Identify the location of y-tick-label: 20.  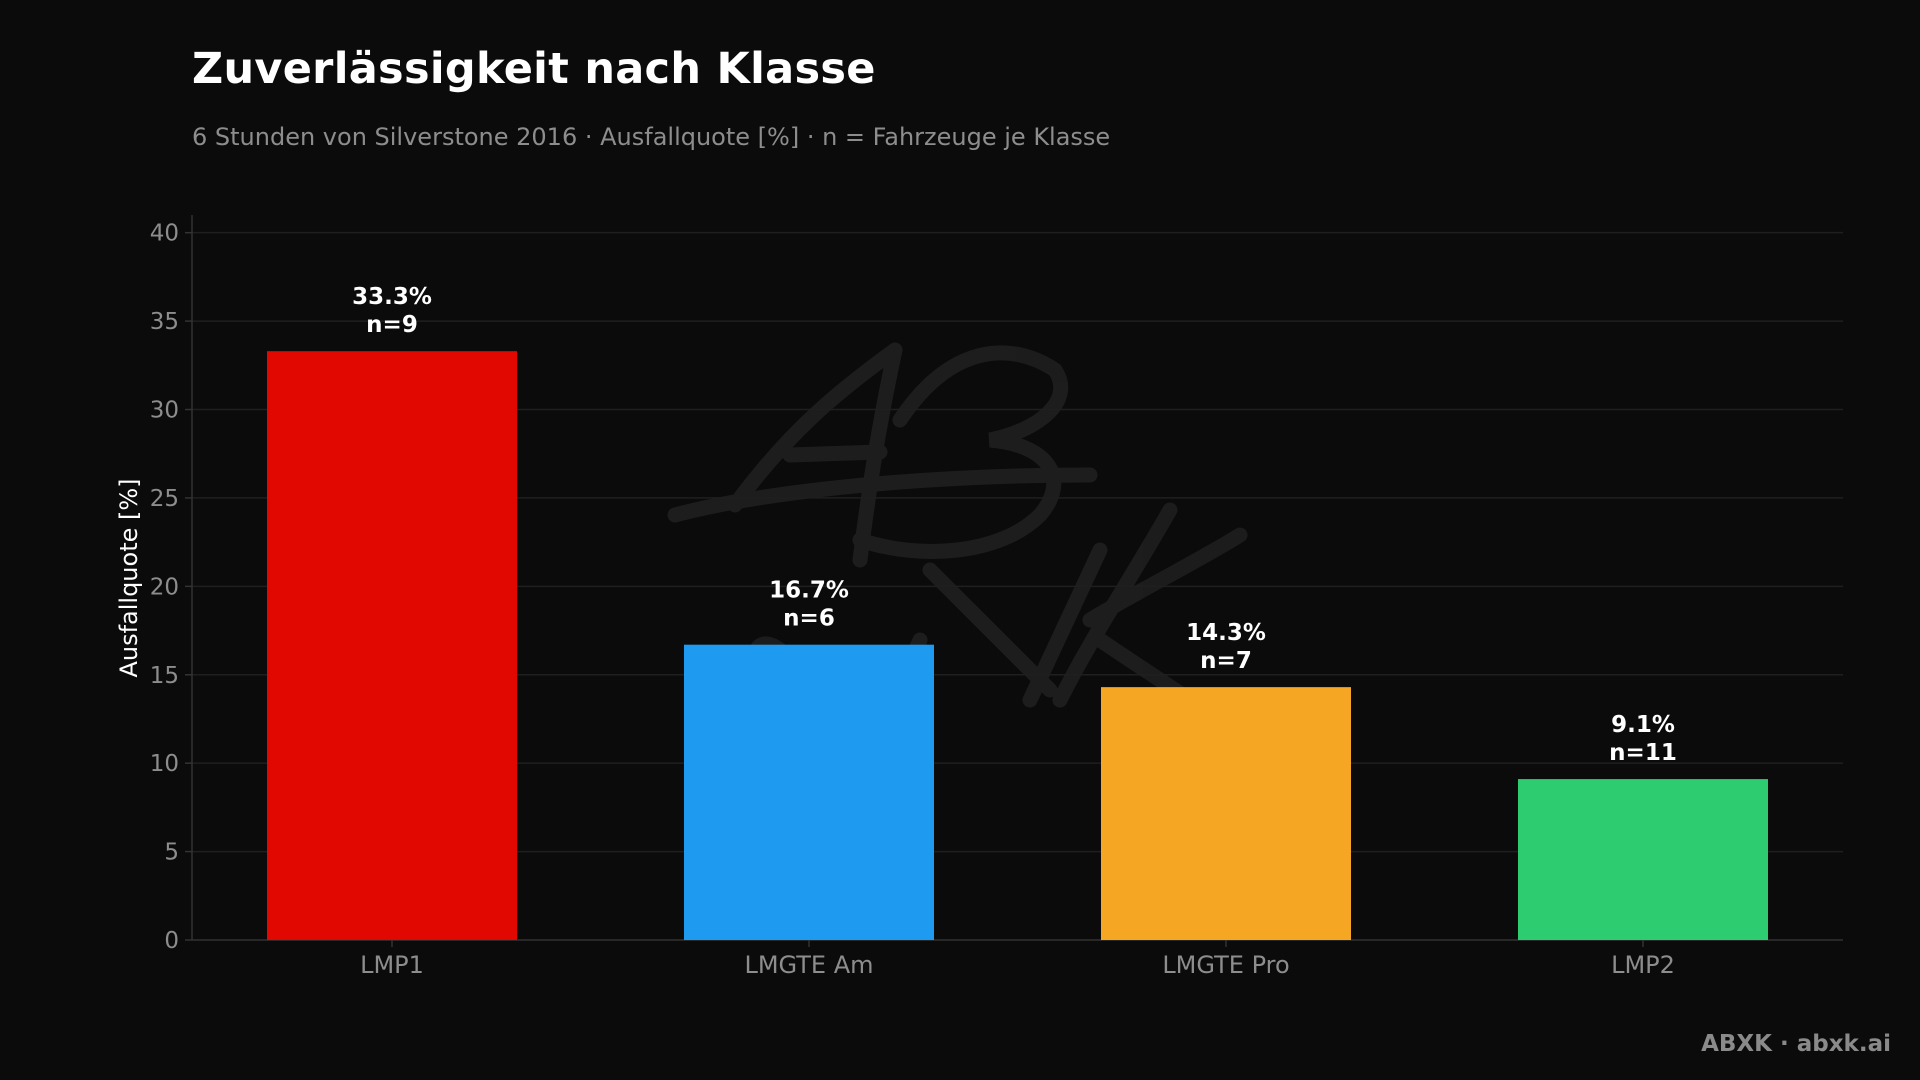
(164, 587).